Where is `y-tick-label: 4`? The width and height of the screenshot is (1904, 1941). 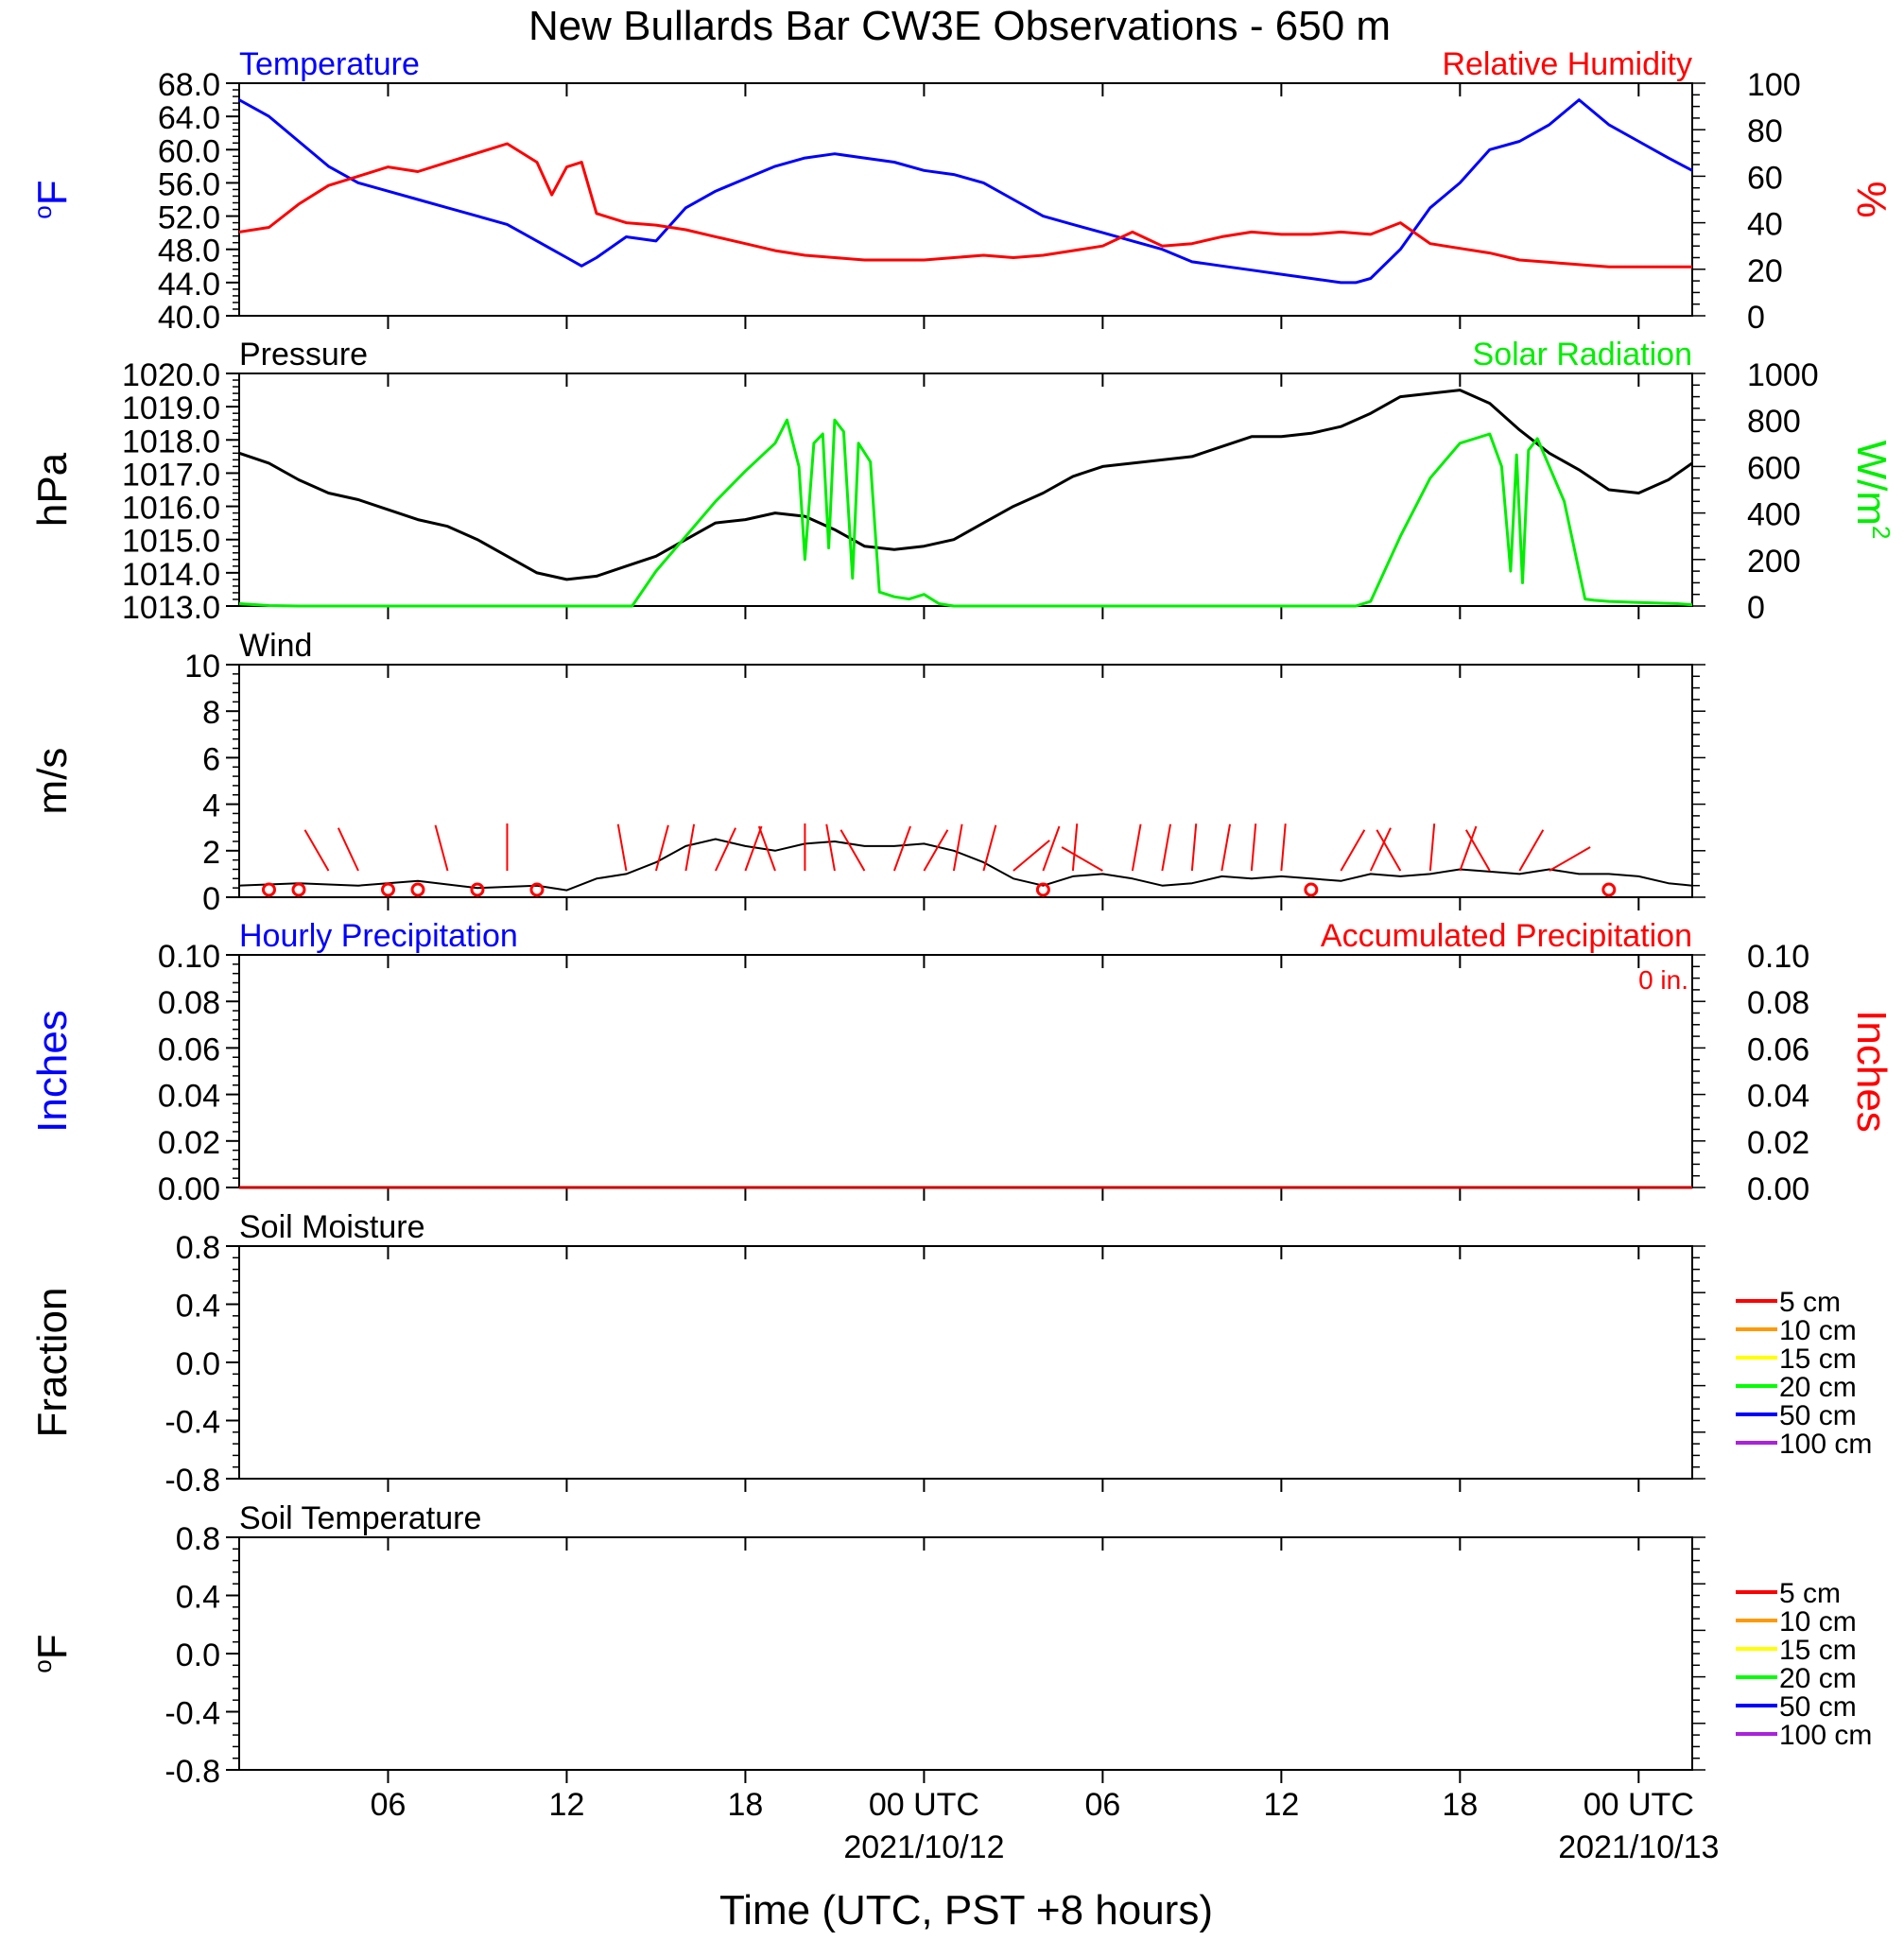 y-tick-label: 4 is located at coordinates (211, 807).